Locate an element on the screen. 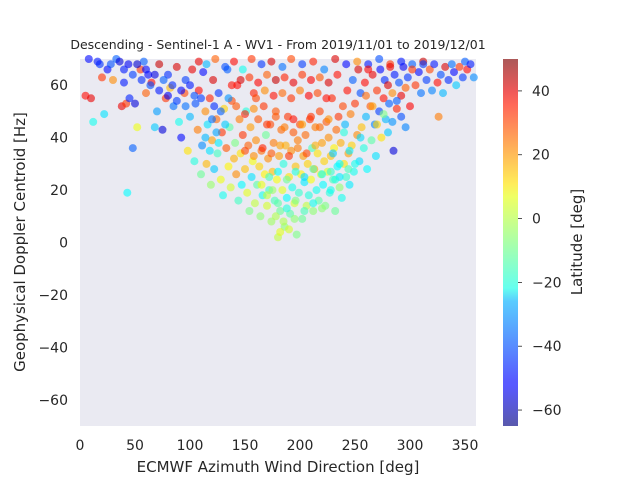 The height and width of the screenshot is (480, 640). y-tick-label: −60 is located at coordinates (53, 401).